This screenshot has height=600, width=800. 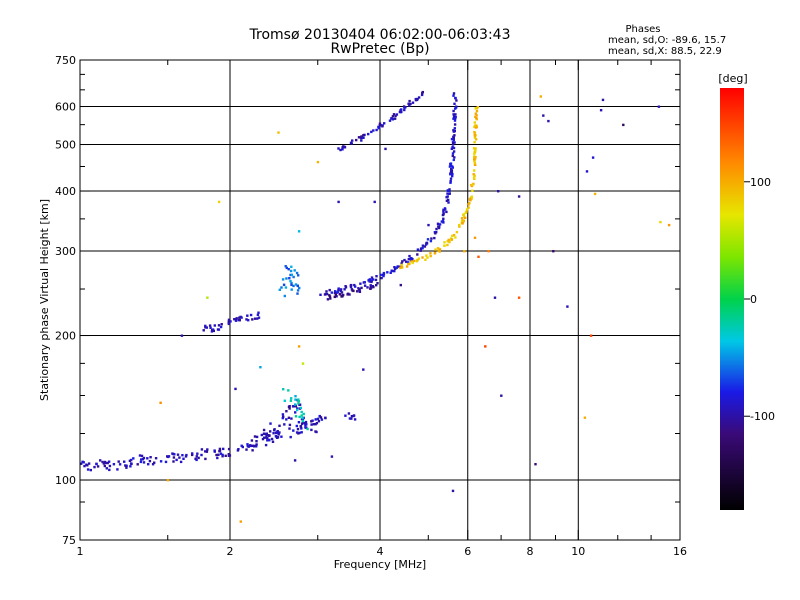 What do you see at coordinates (760, 182) in the screenshot?
I see `colorbar-tick-label: 100` at bounding box center [760, 182].